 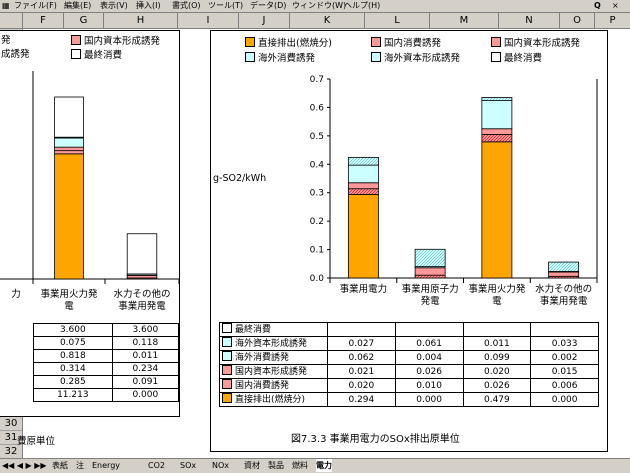 What do you see at coordinates (409, 330) in the screenshot?
I see `table-row: 最終消費` at bounding box center [409, 330].